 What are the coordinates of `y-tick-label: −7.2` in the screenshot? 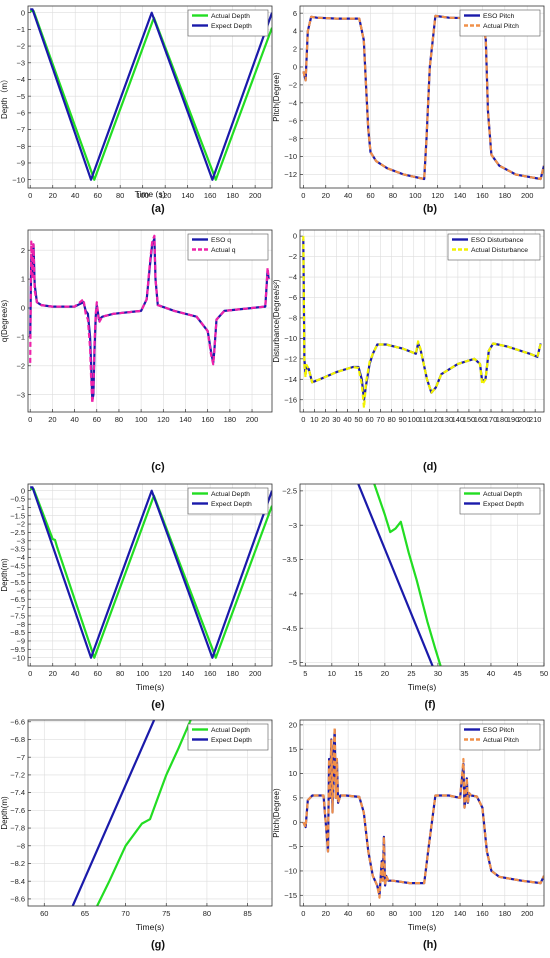 It's located at (17, 775).